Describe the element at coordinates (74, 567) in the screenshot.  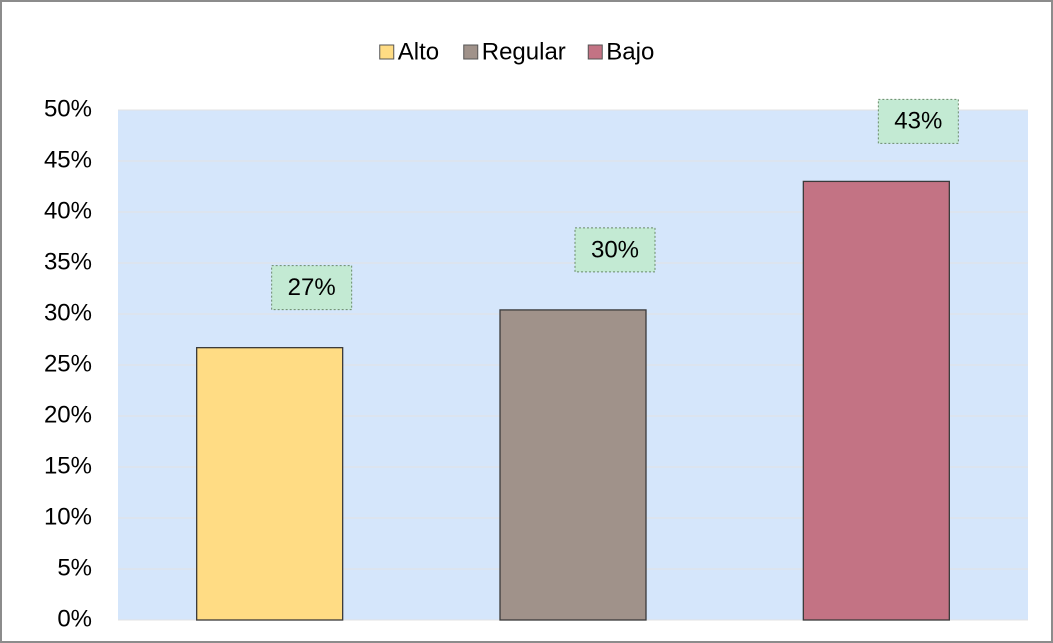
I see `y-tick-label: 5%` at that location.